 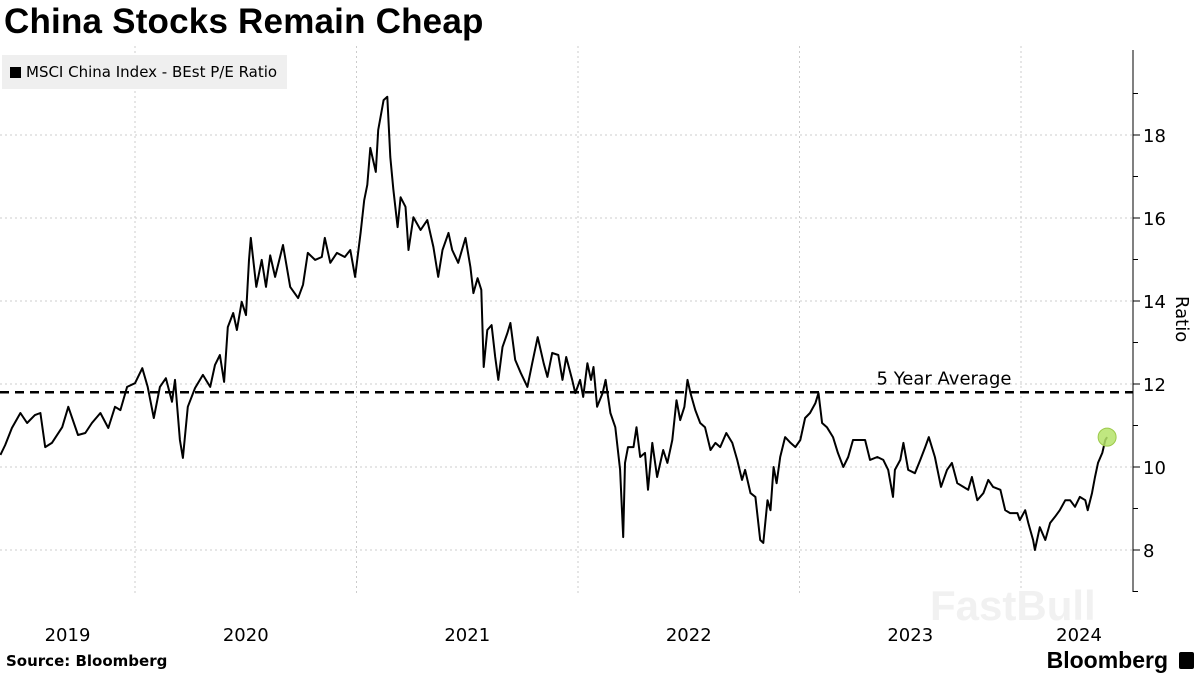 I want to click on x-tick-label: 2022, so click(x=689, y=635).